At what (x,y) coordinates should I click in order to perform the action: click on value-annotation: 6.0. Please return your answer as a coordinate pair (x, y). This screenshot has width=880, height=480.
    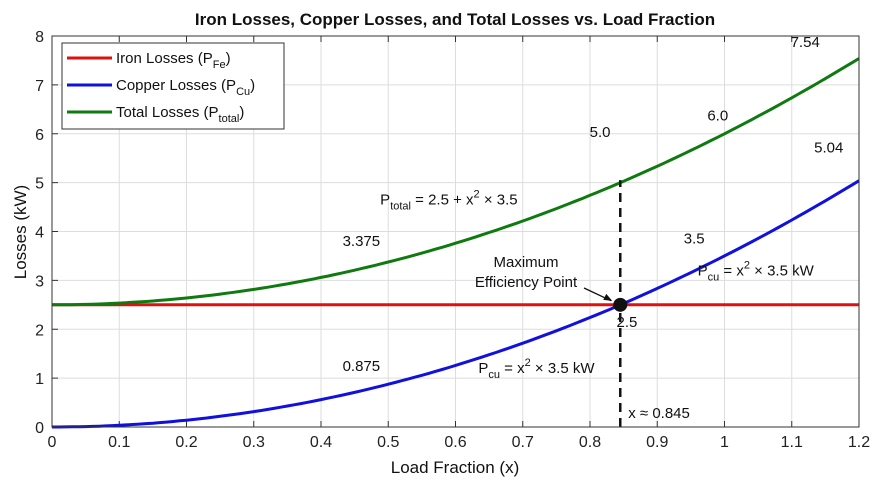
    Looking at the image, I should click on (717, 116).